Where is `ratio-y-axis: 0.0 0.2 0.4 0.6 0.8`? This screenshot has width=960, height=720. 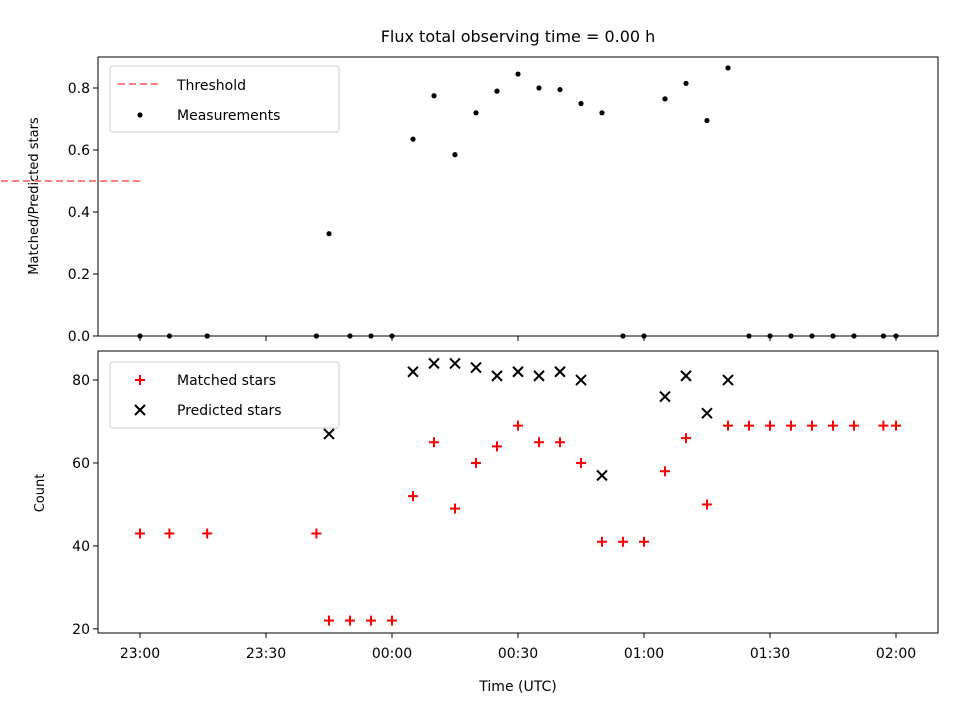
ratio-y-axis: 0.0 0.2 0.4 0.6 0.8 is located at coordinates (83, 213).